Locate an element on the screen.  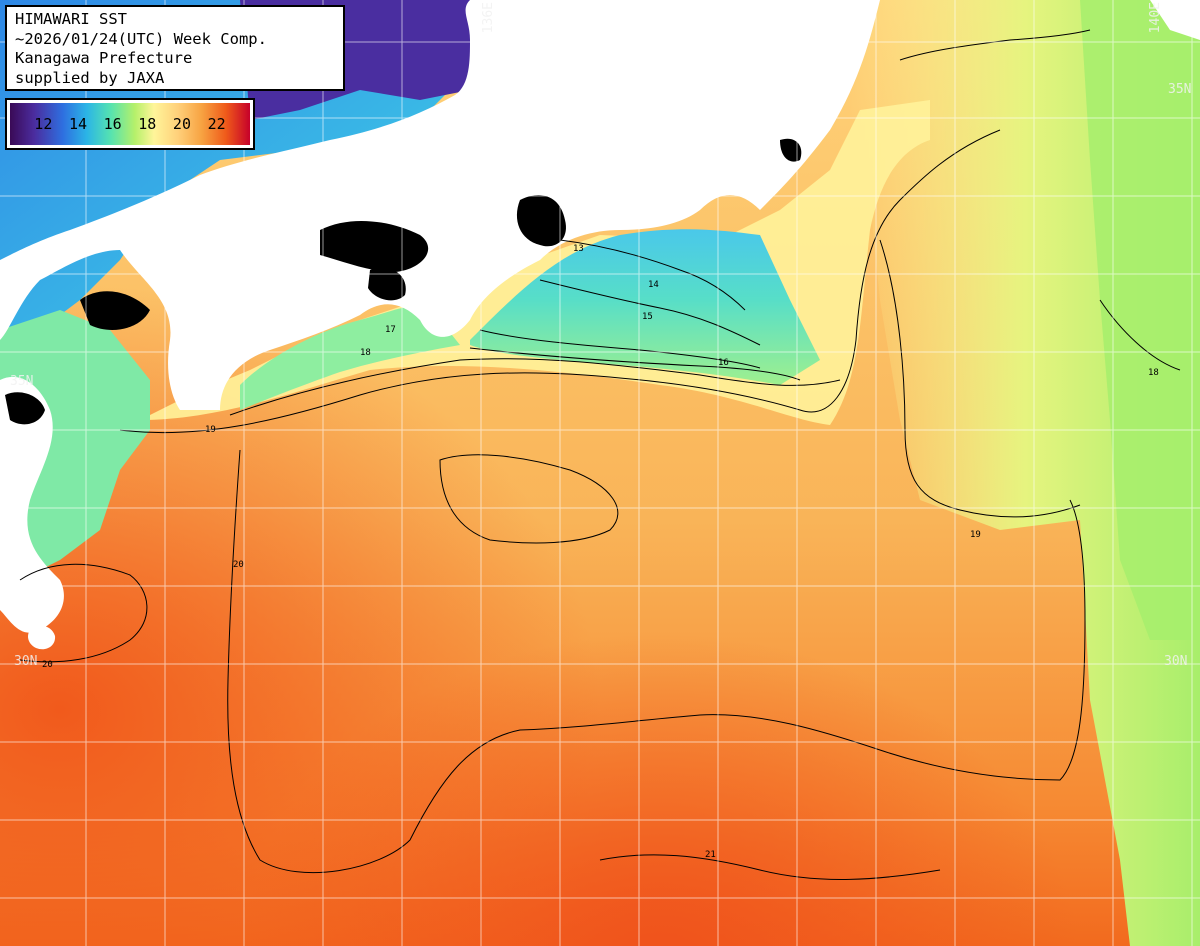
ocean-bay-cool is located at coordinates (645, 307).